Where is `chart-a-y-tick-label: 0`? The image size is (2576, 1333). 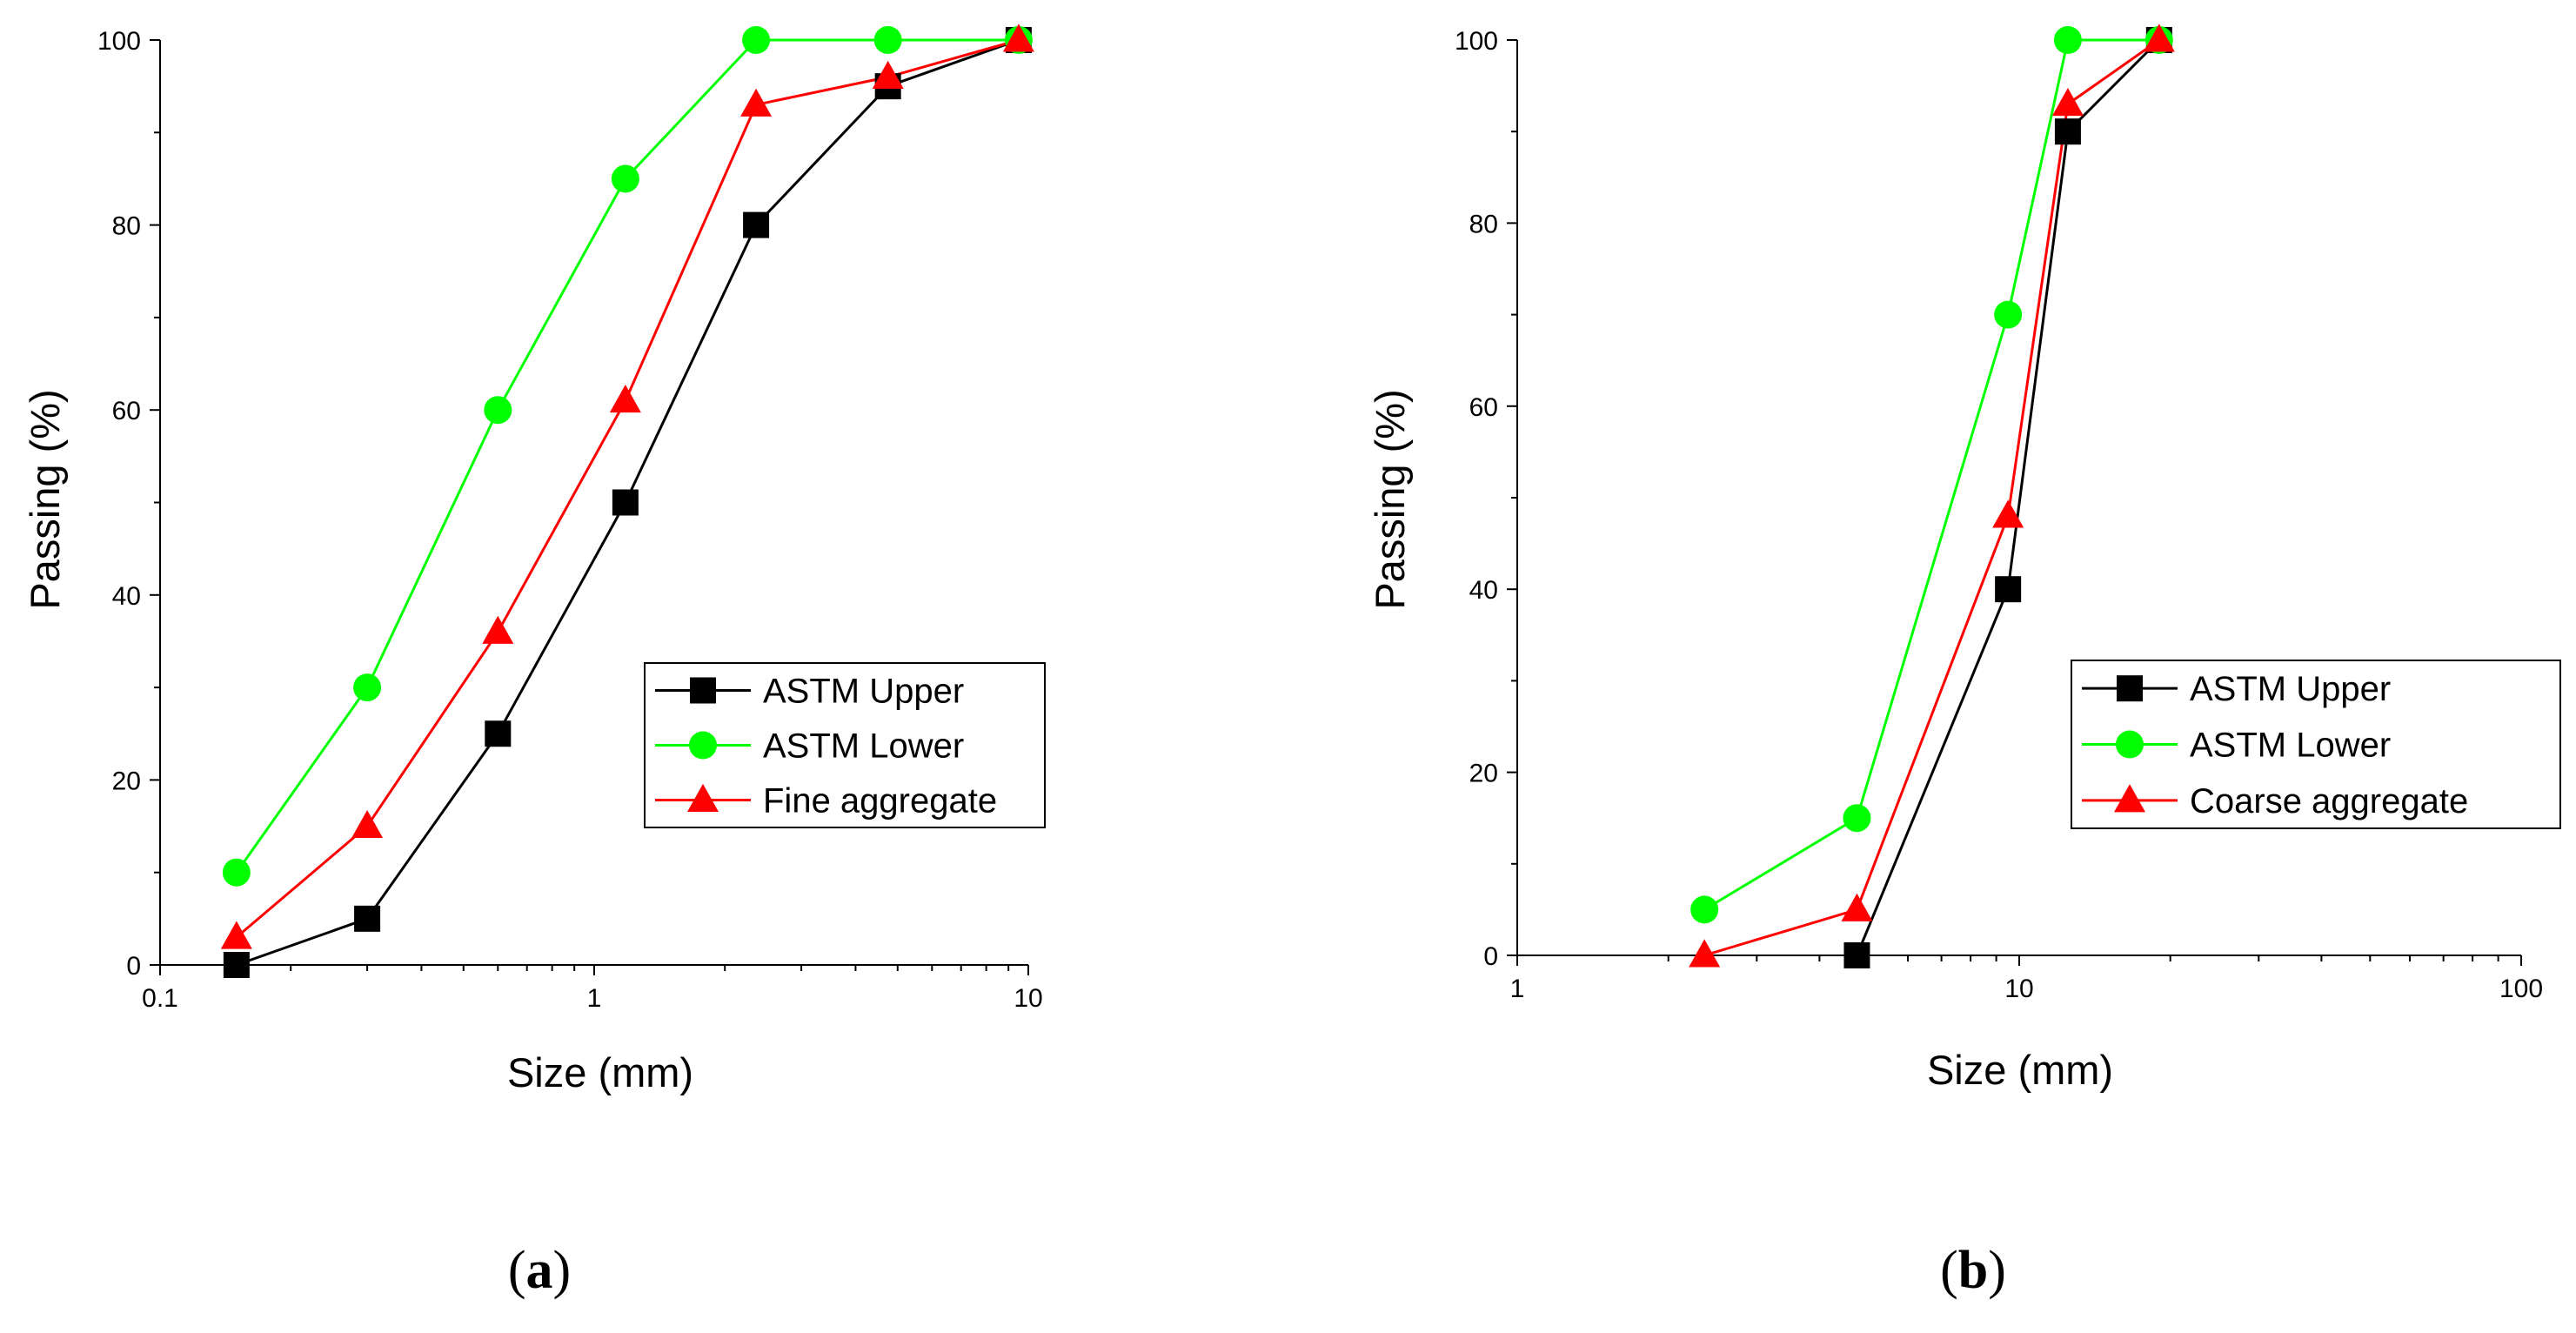 chart-a-y-tick-label: 0 is located at coordinates (133, 966).